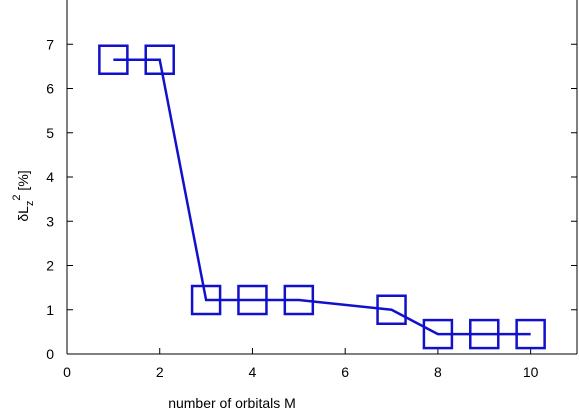  What do you see at coordinates (301, 364) in the screenshot?
I see `x-axis-ticks: 0 2 4 6 8 10` at bounding box center [301, 364].